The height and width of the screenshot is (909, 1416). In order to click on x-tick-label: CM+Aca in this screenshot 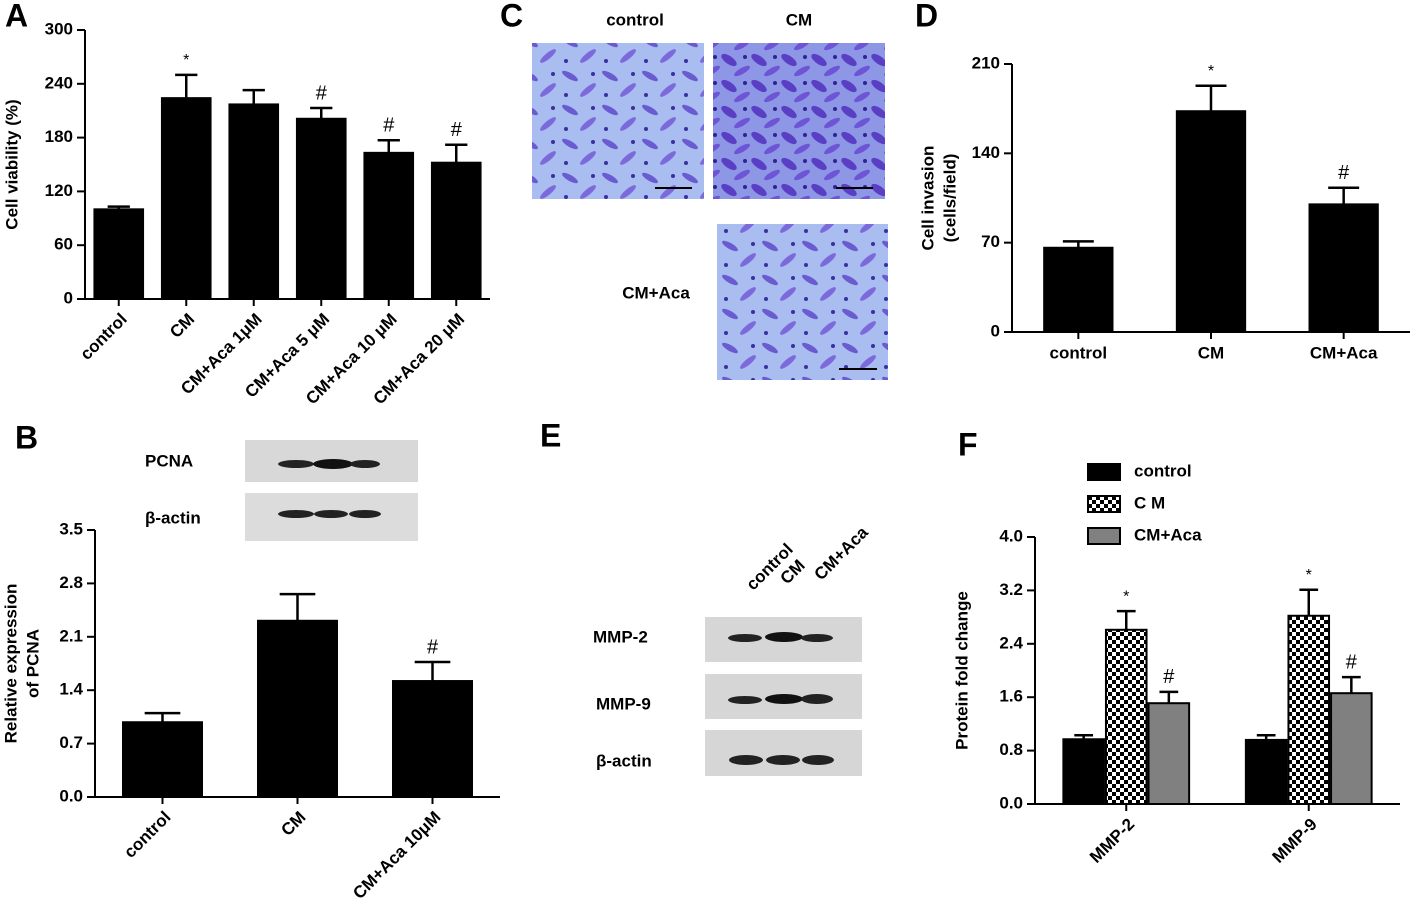, I will do `click(1344, 352)`.